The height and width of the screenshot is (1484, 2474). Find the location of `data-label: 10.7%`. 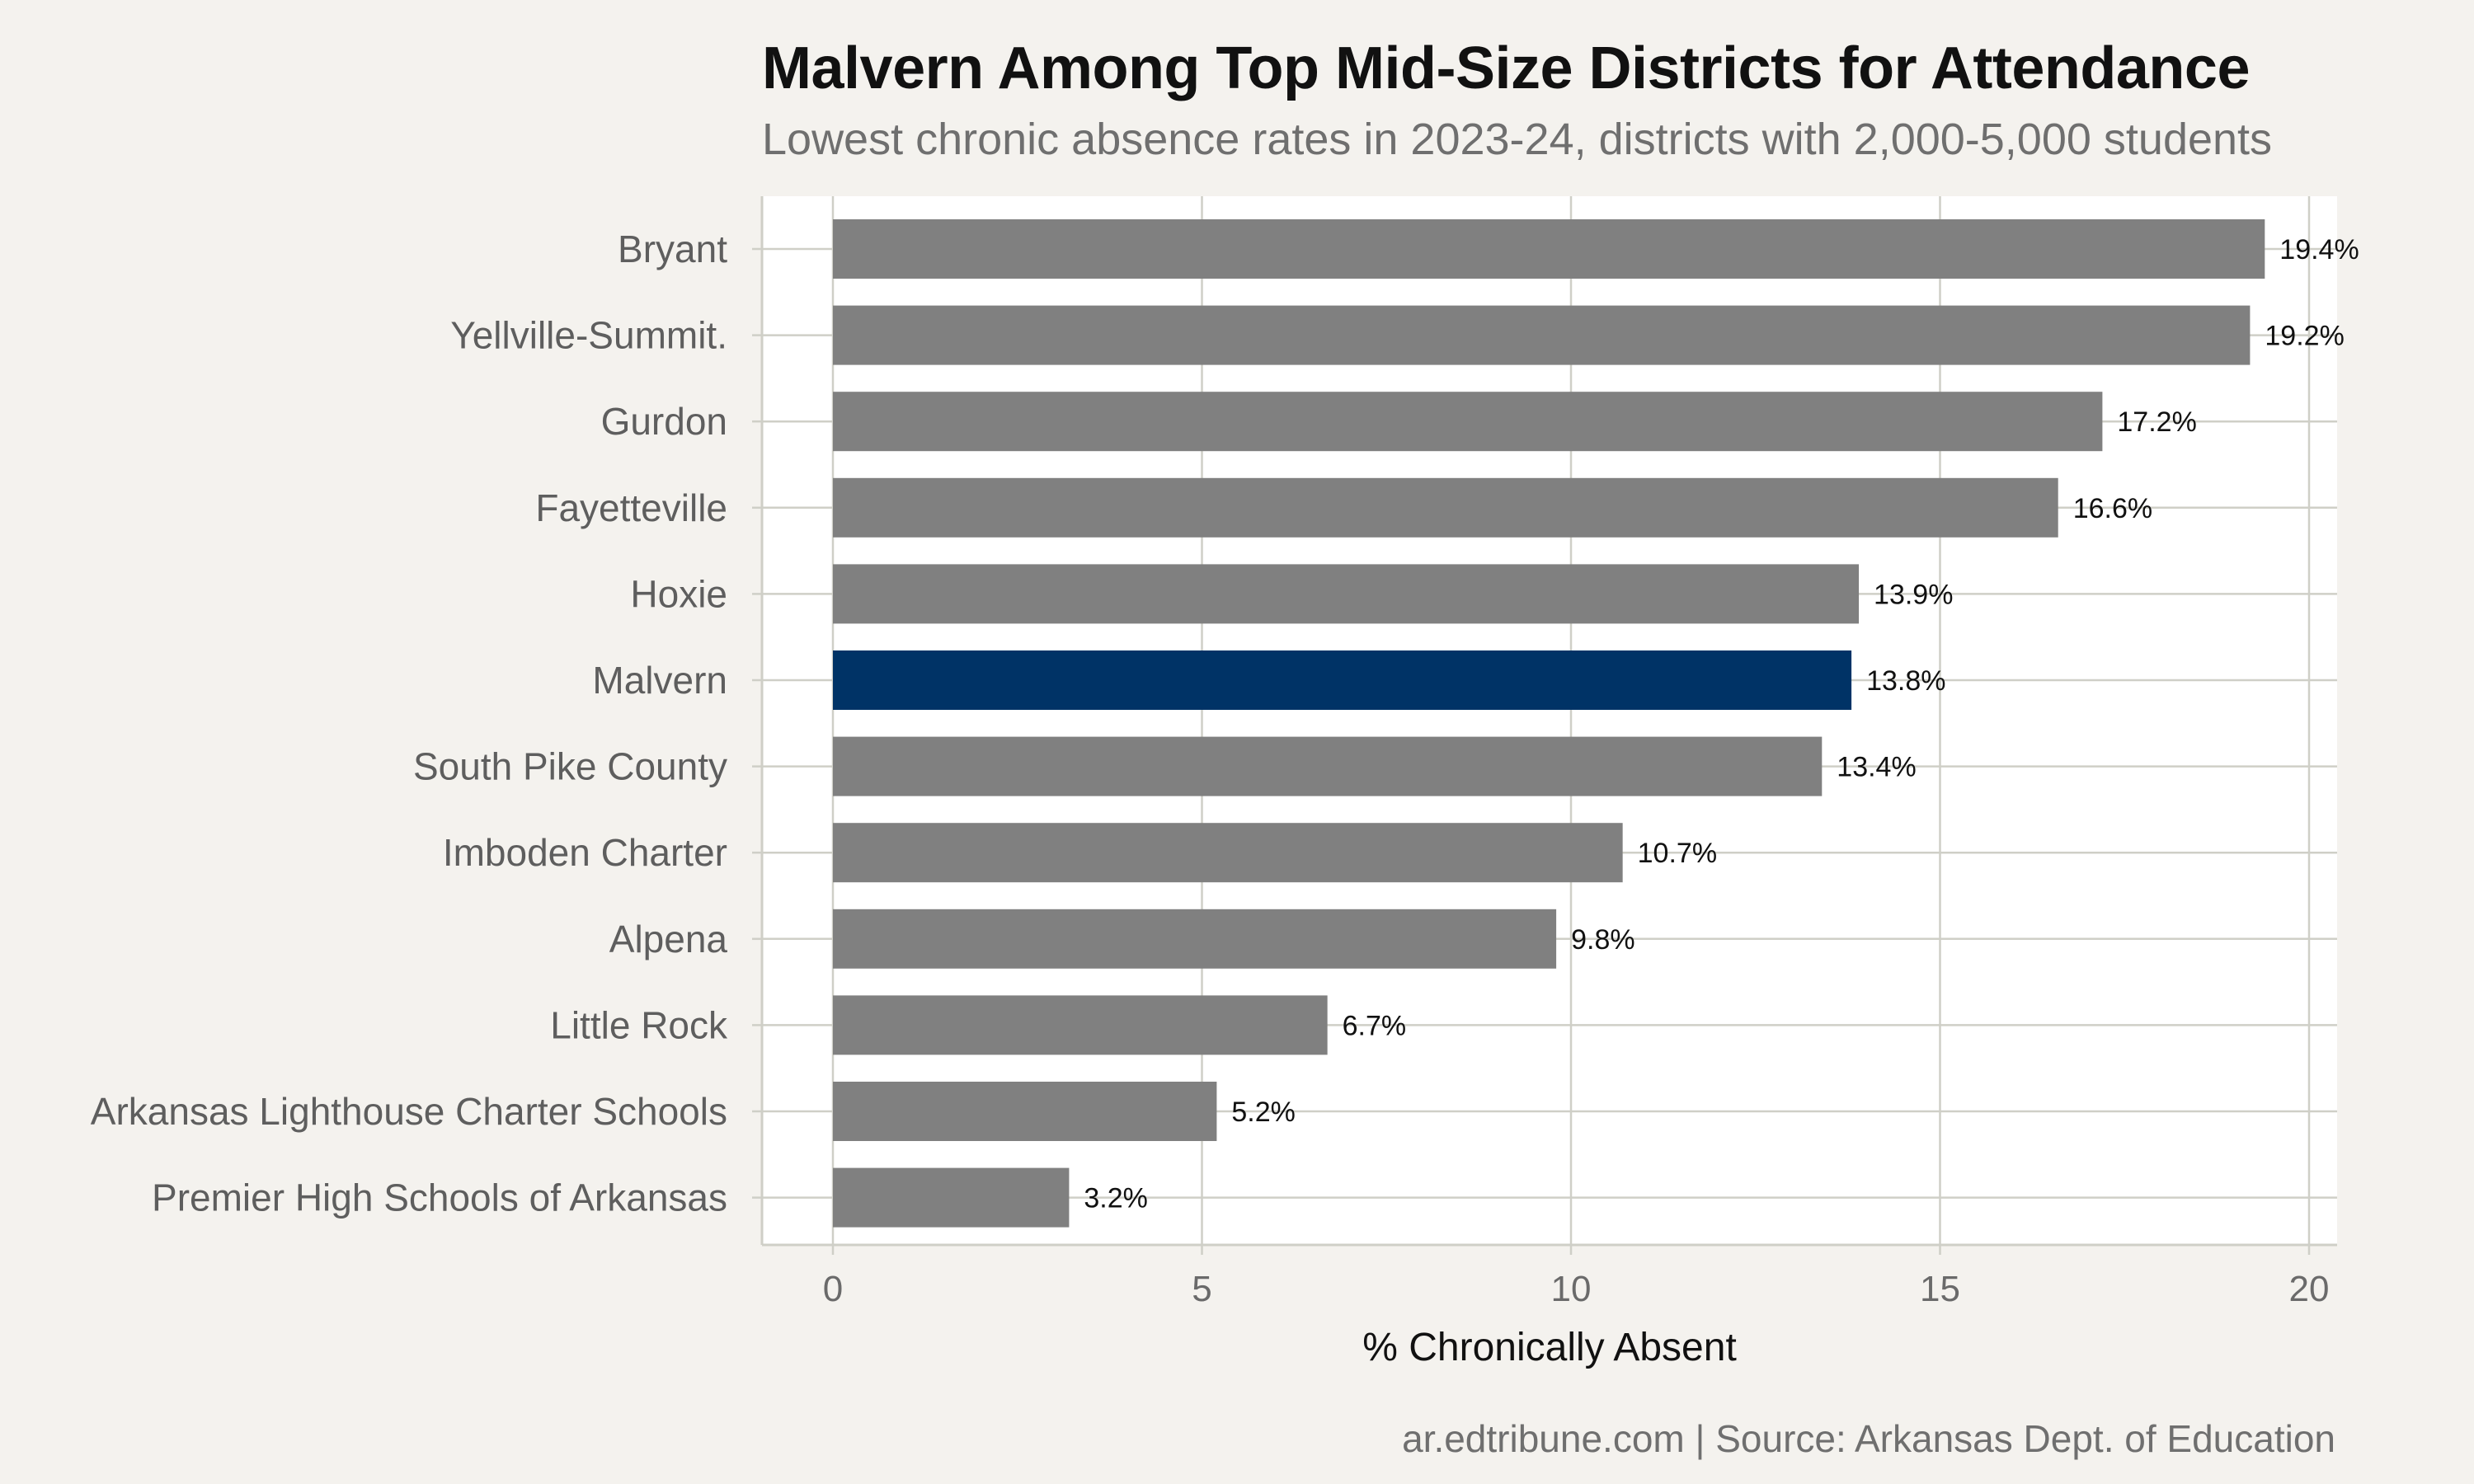

data-label: 10.7% is located at coordinates (1677, 853).